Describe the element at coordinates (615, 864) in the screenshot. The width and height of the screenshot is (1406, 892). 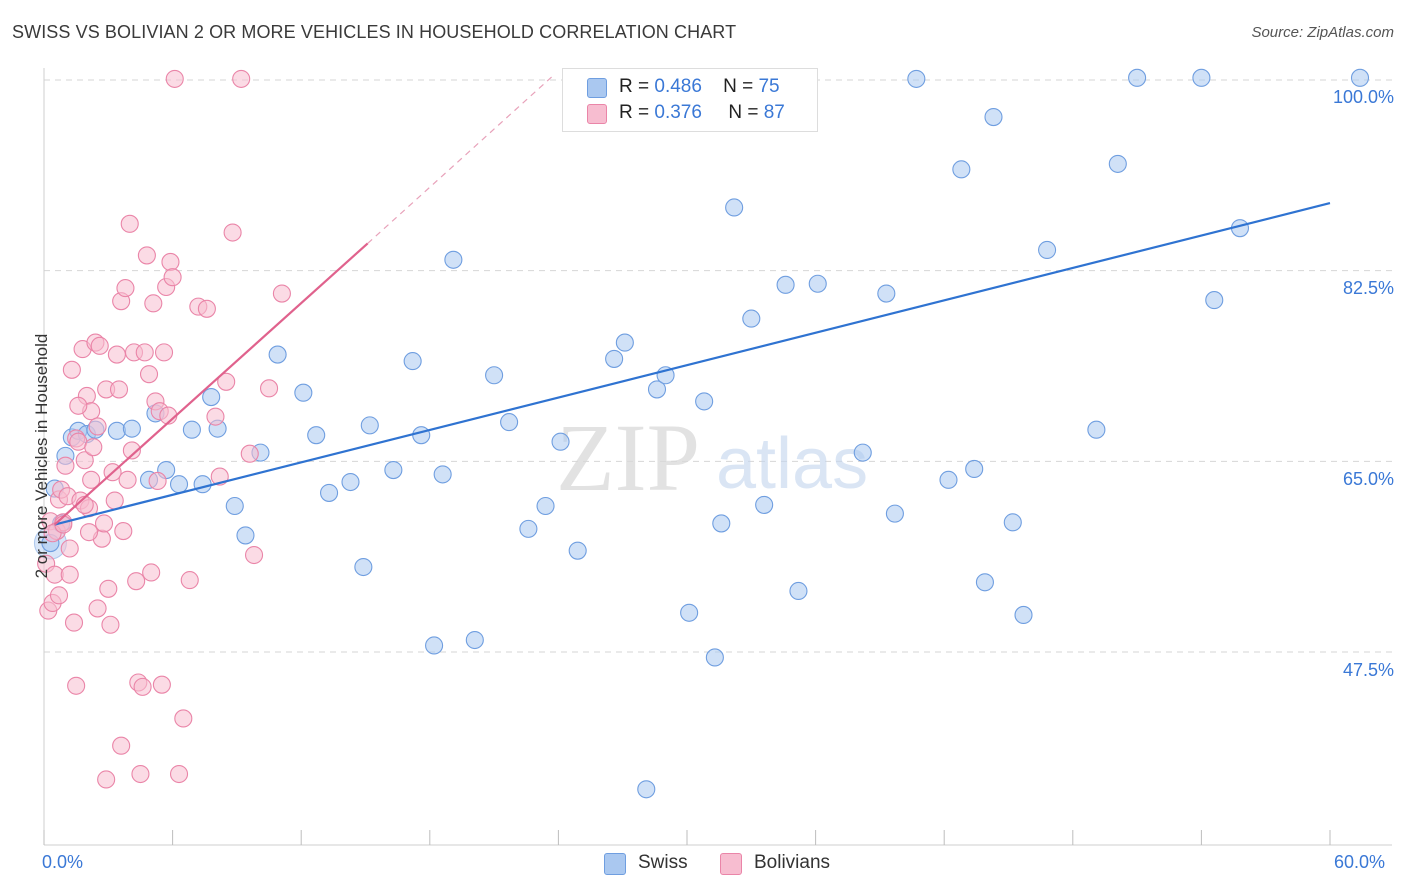
I see `bottom-legend-swatch-swiss` at that location.